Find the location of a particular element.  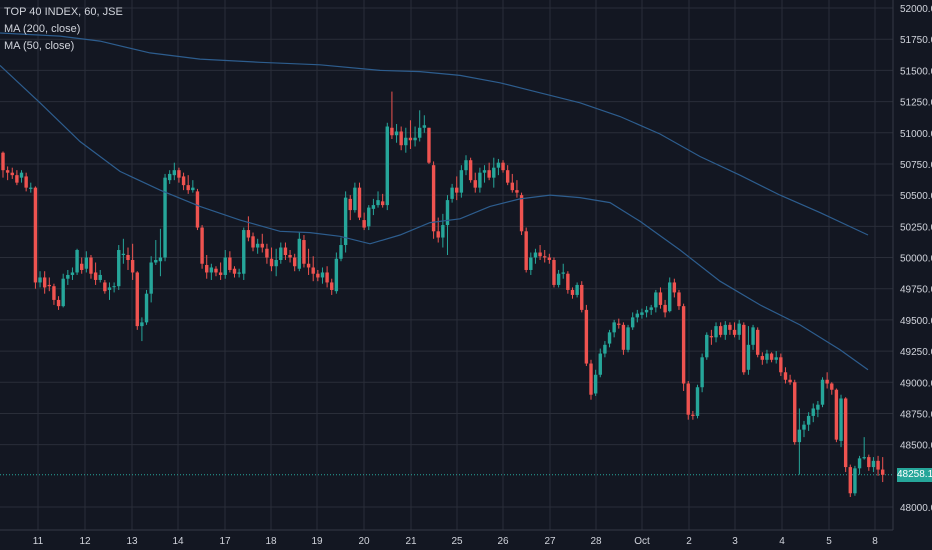

x-tick-label: 26 is located at coordinates (503, 541).